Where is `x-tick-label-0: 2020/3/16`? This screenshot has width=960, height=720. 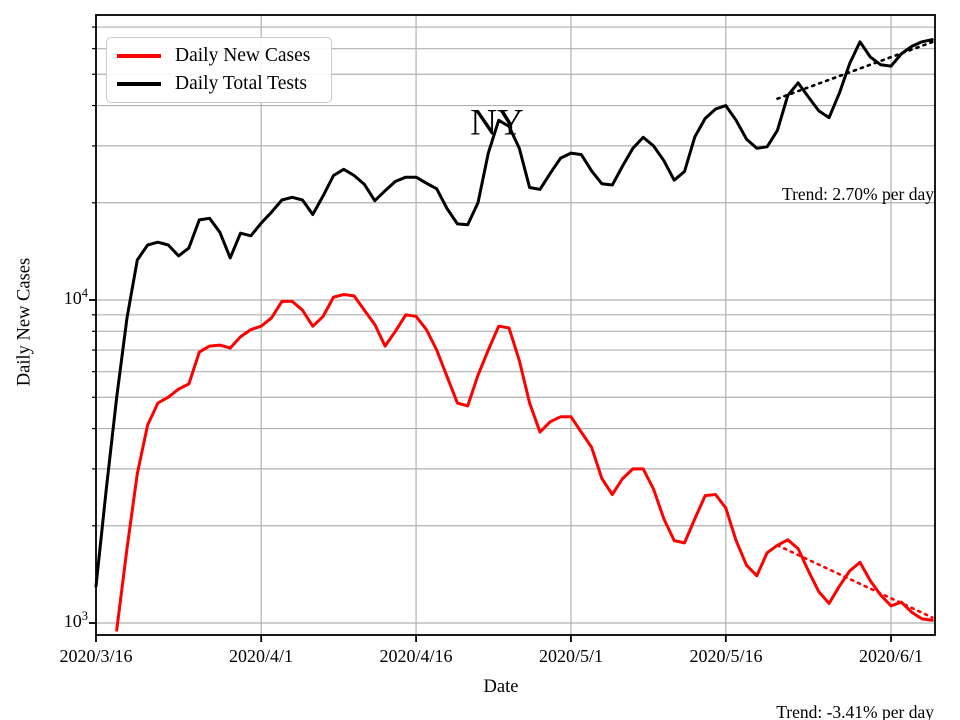 x-tick-label-0: 2020/3/16 is located at coordinates (96, 656).